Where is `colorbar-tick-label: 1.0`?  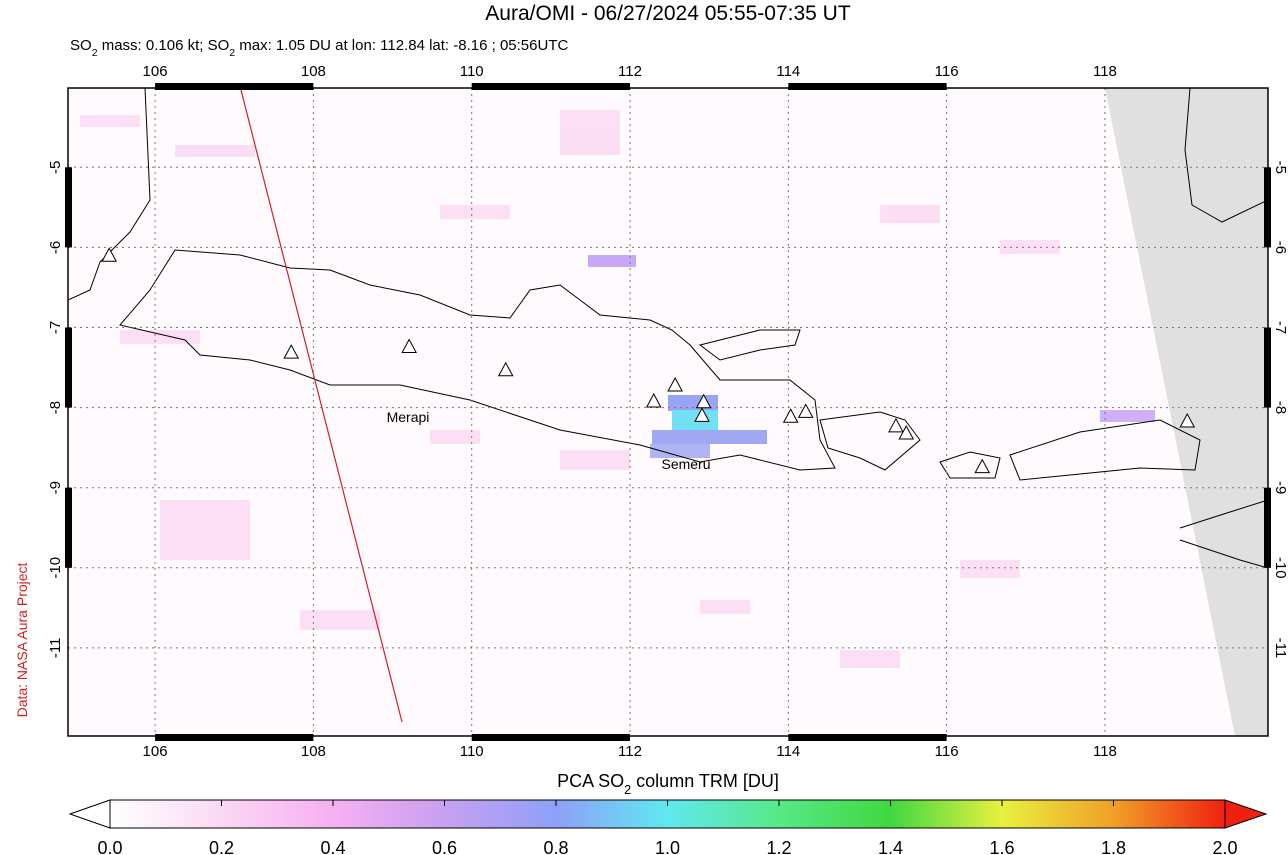 colorbar-tick-label: 1.0 is located at coordinates (667, 846).